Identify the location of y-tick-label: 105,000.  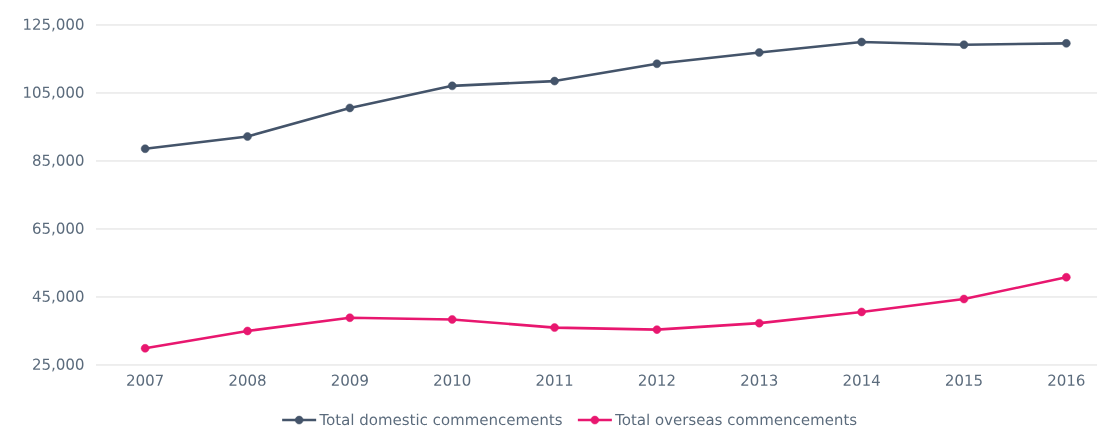
(54, 93).